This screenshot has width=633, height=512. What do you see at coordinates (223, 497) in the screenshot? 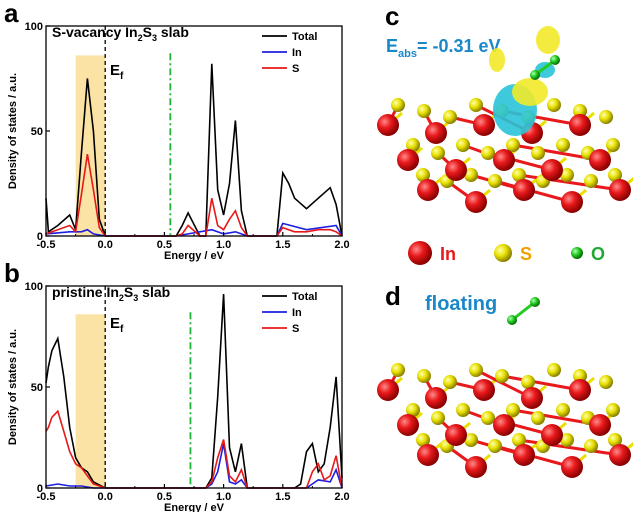
I see `x-tick-label: 1.0` at bounding box center [223, 497].